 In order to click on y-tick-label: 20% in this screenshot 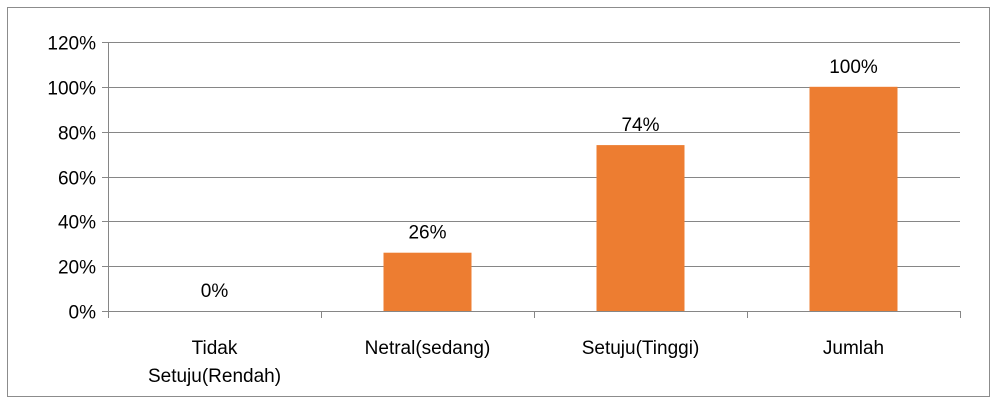, I will do `click(77, 268)`.